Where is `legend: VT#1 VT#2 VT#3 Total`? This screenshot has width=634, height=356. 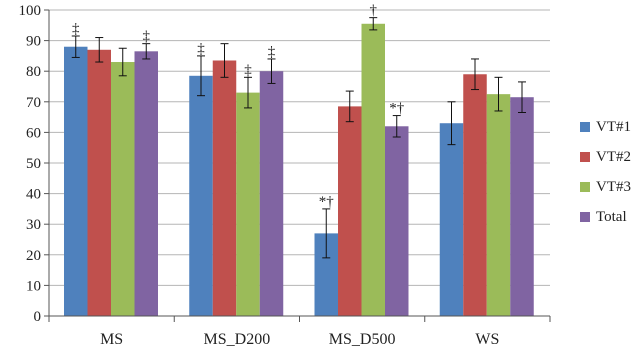 legend: VT#1 VT#2 VT#3 Total is located at coordinates (607, 172).